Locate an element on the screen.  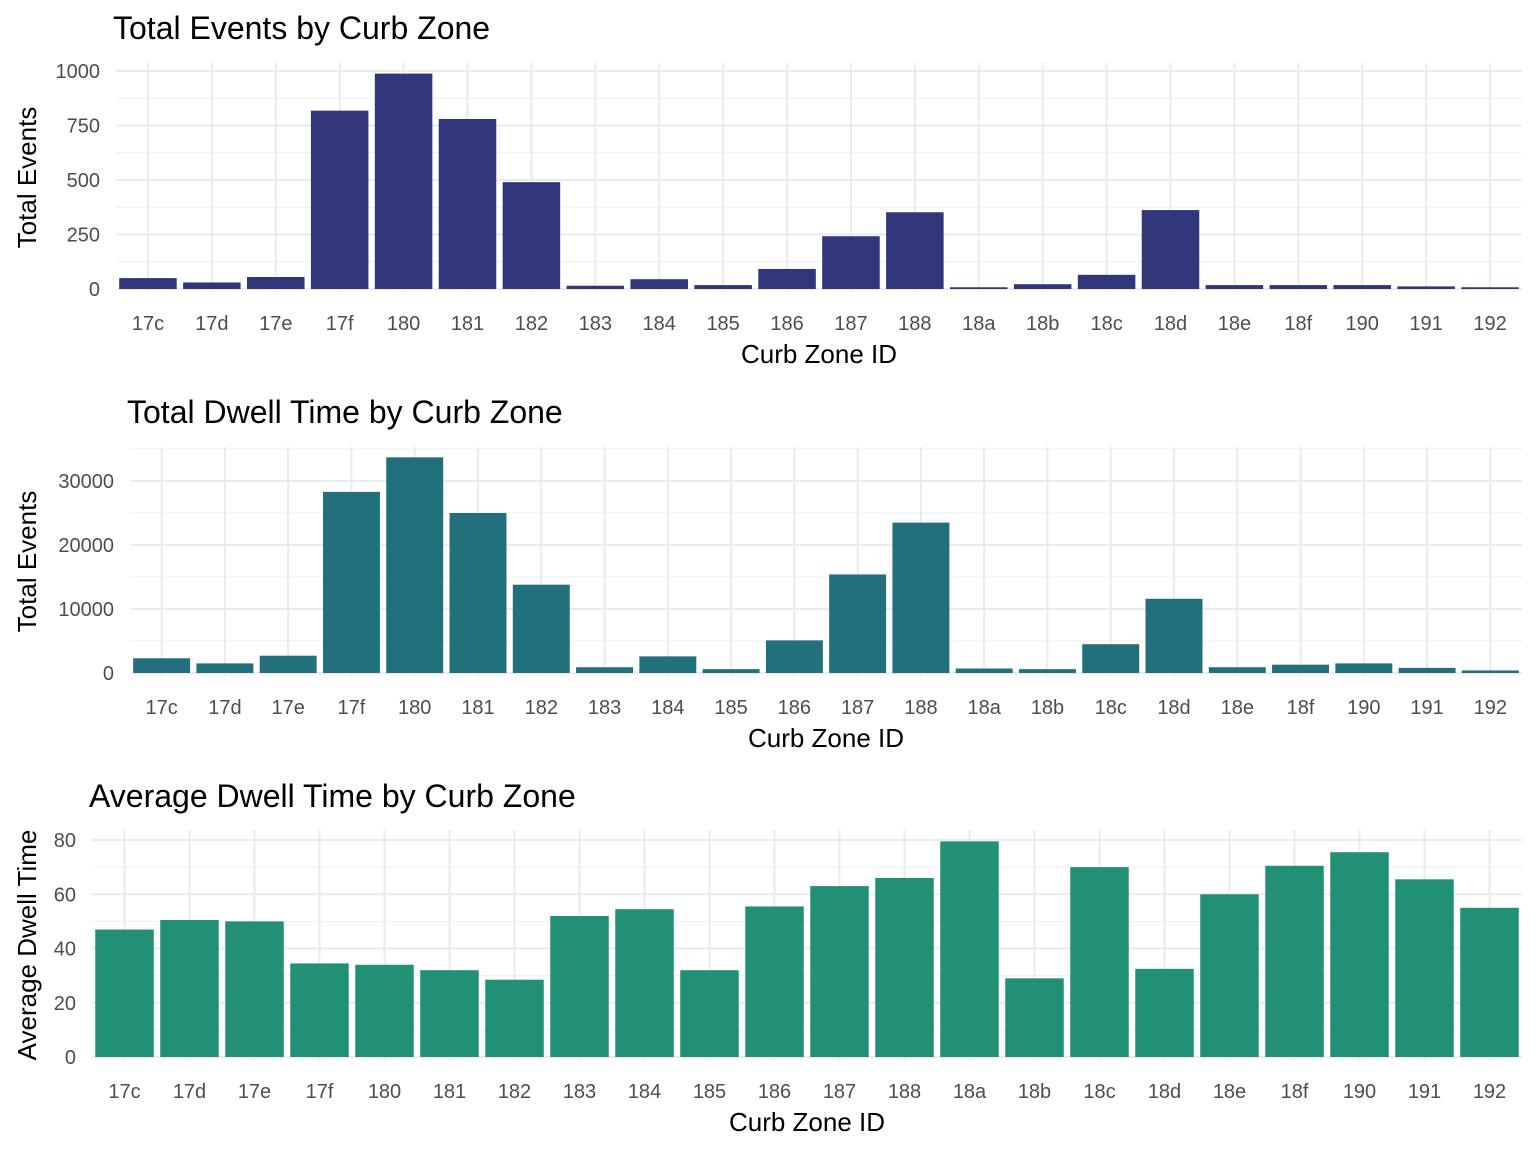
x-tick-label: 180 is located at coordinates (414, 708).